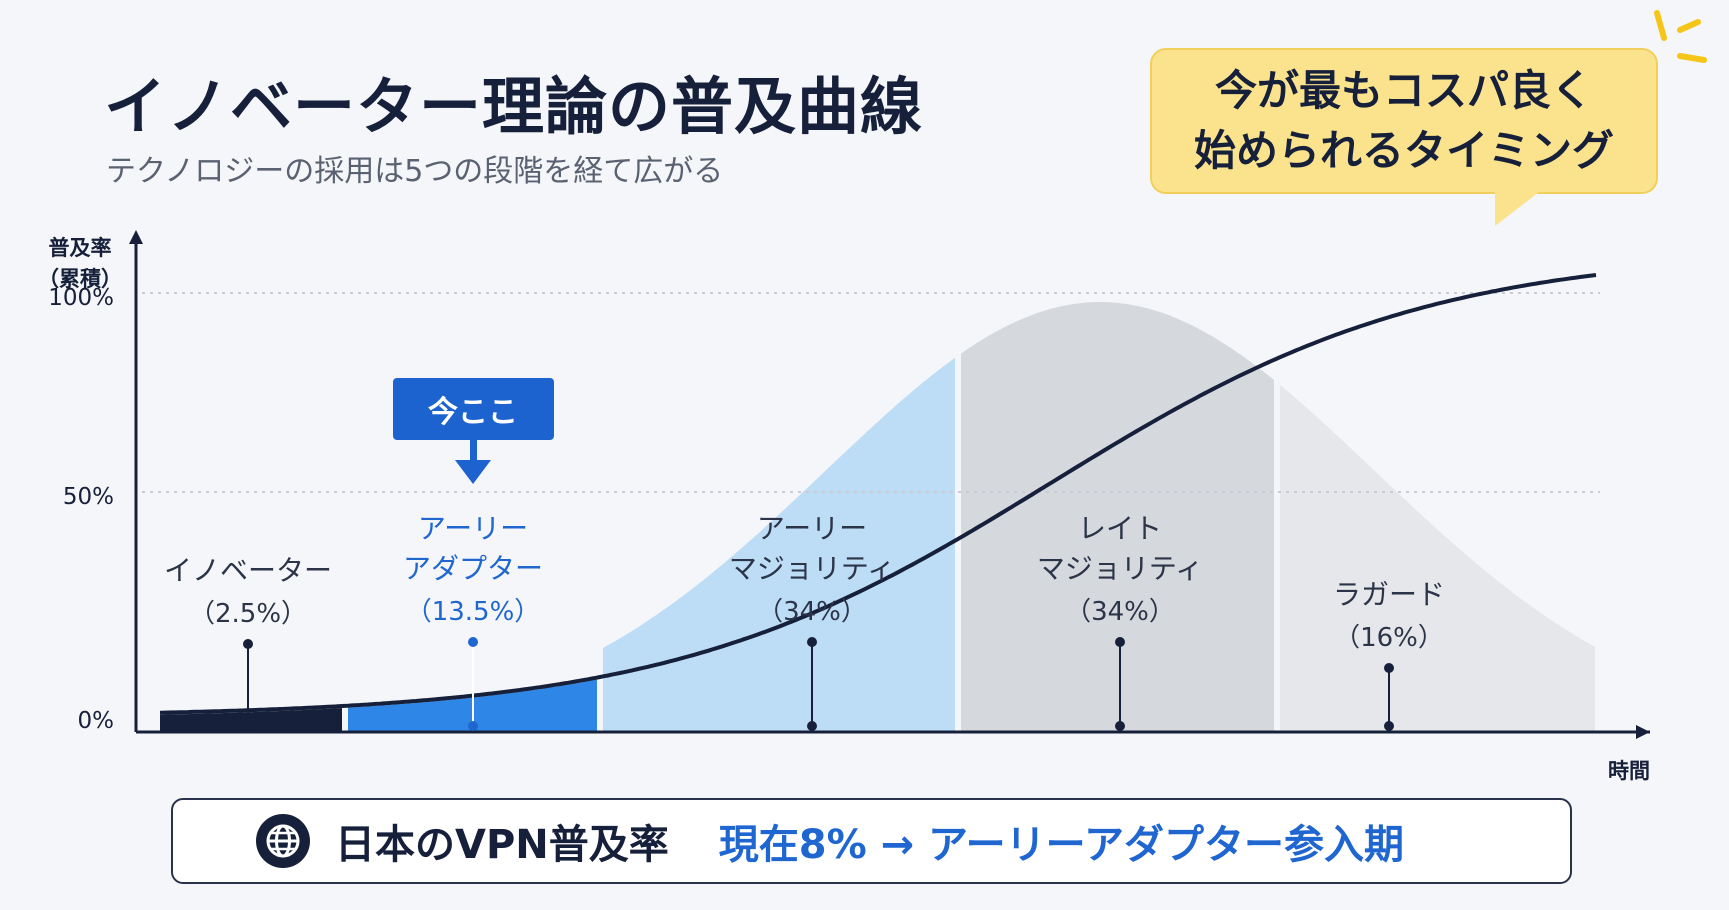 The image size is (1729, 910). Describe the element at coordinates (1680, 36) in the screenshot. I see `sparkle-icon` at that location.